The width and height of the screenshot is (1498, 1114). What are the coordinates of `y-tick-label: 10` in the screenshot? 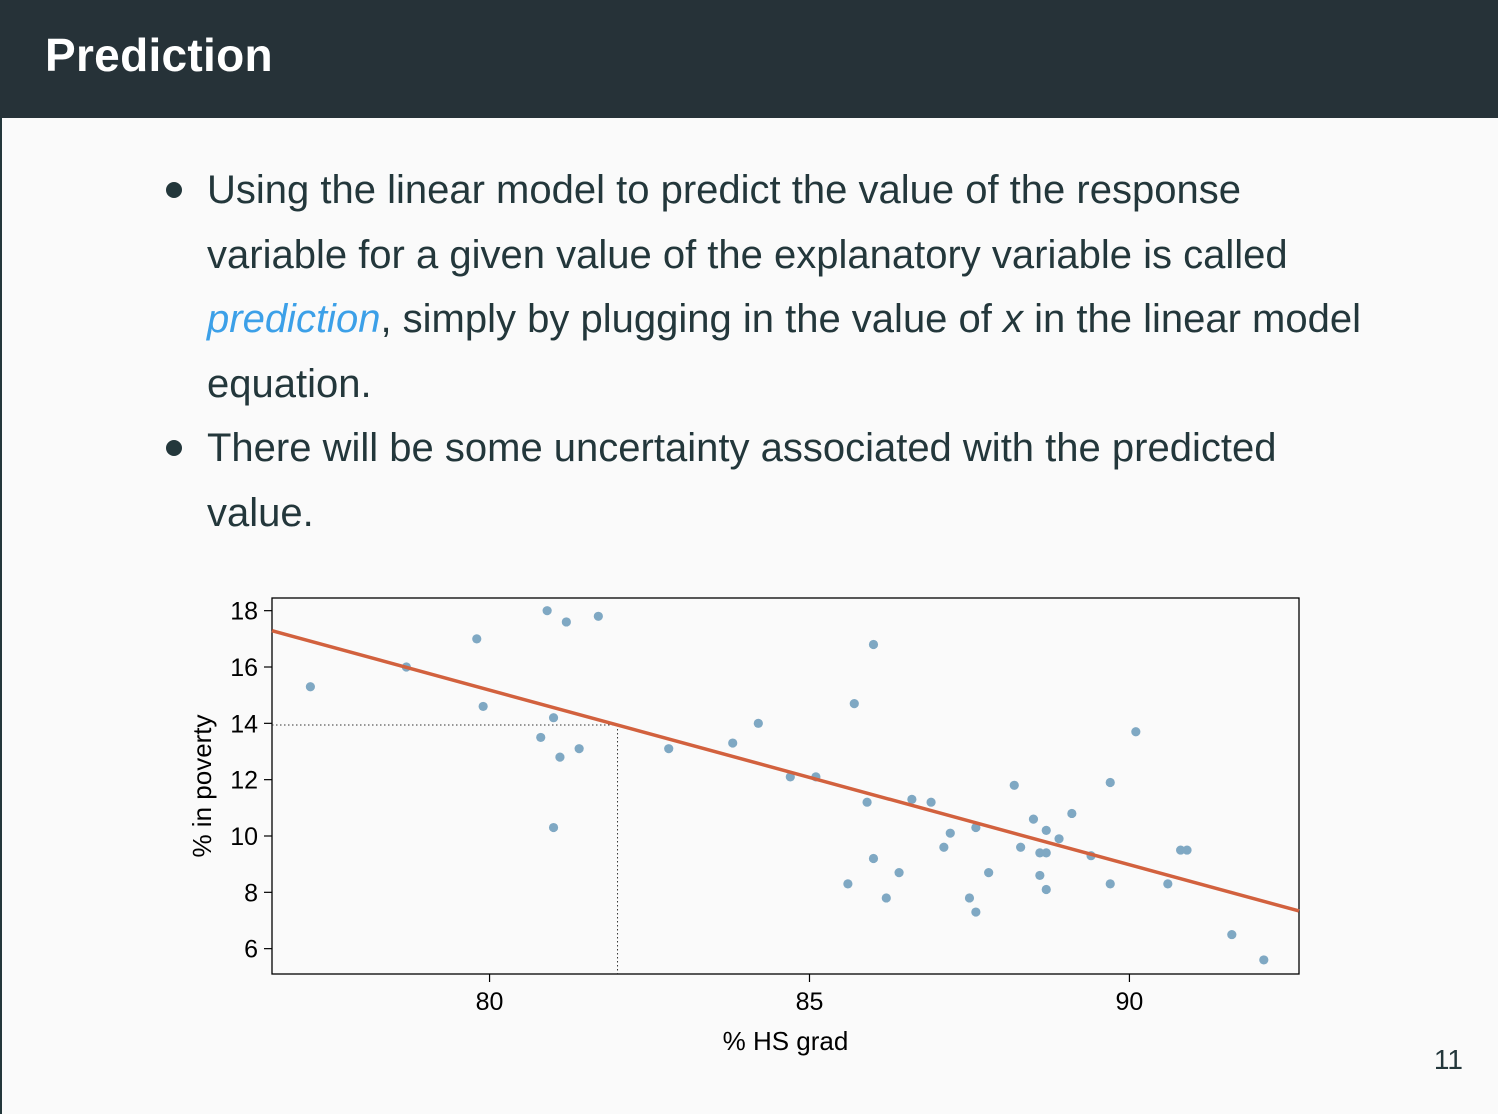 It's located at (244, 837).